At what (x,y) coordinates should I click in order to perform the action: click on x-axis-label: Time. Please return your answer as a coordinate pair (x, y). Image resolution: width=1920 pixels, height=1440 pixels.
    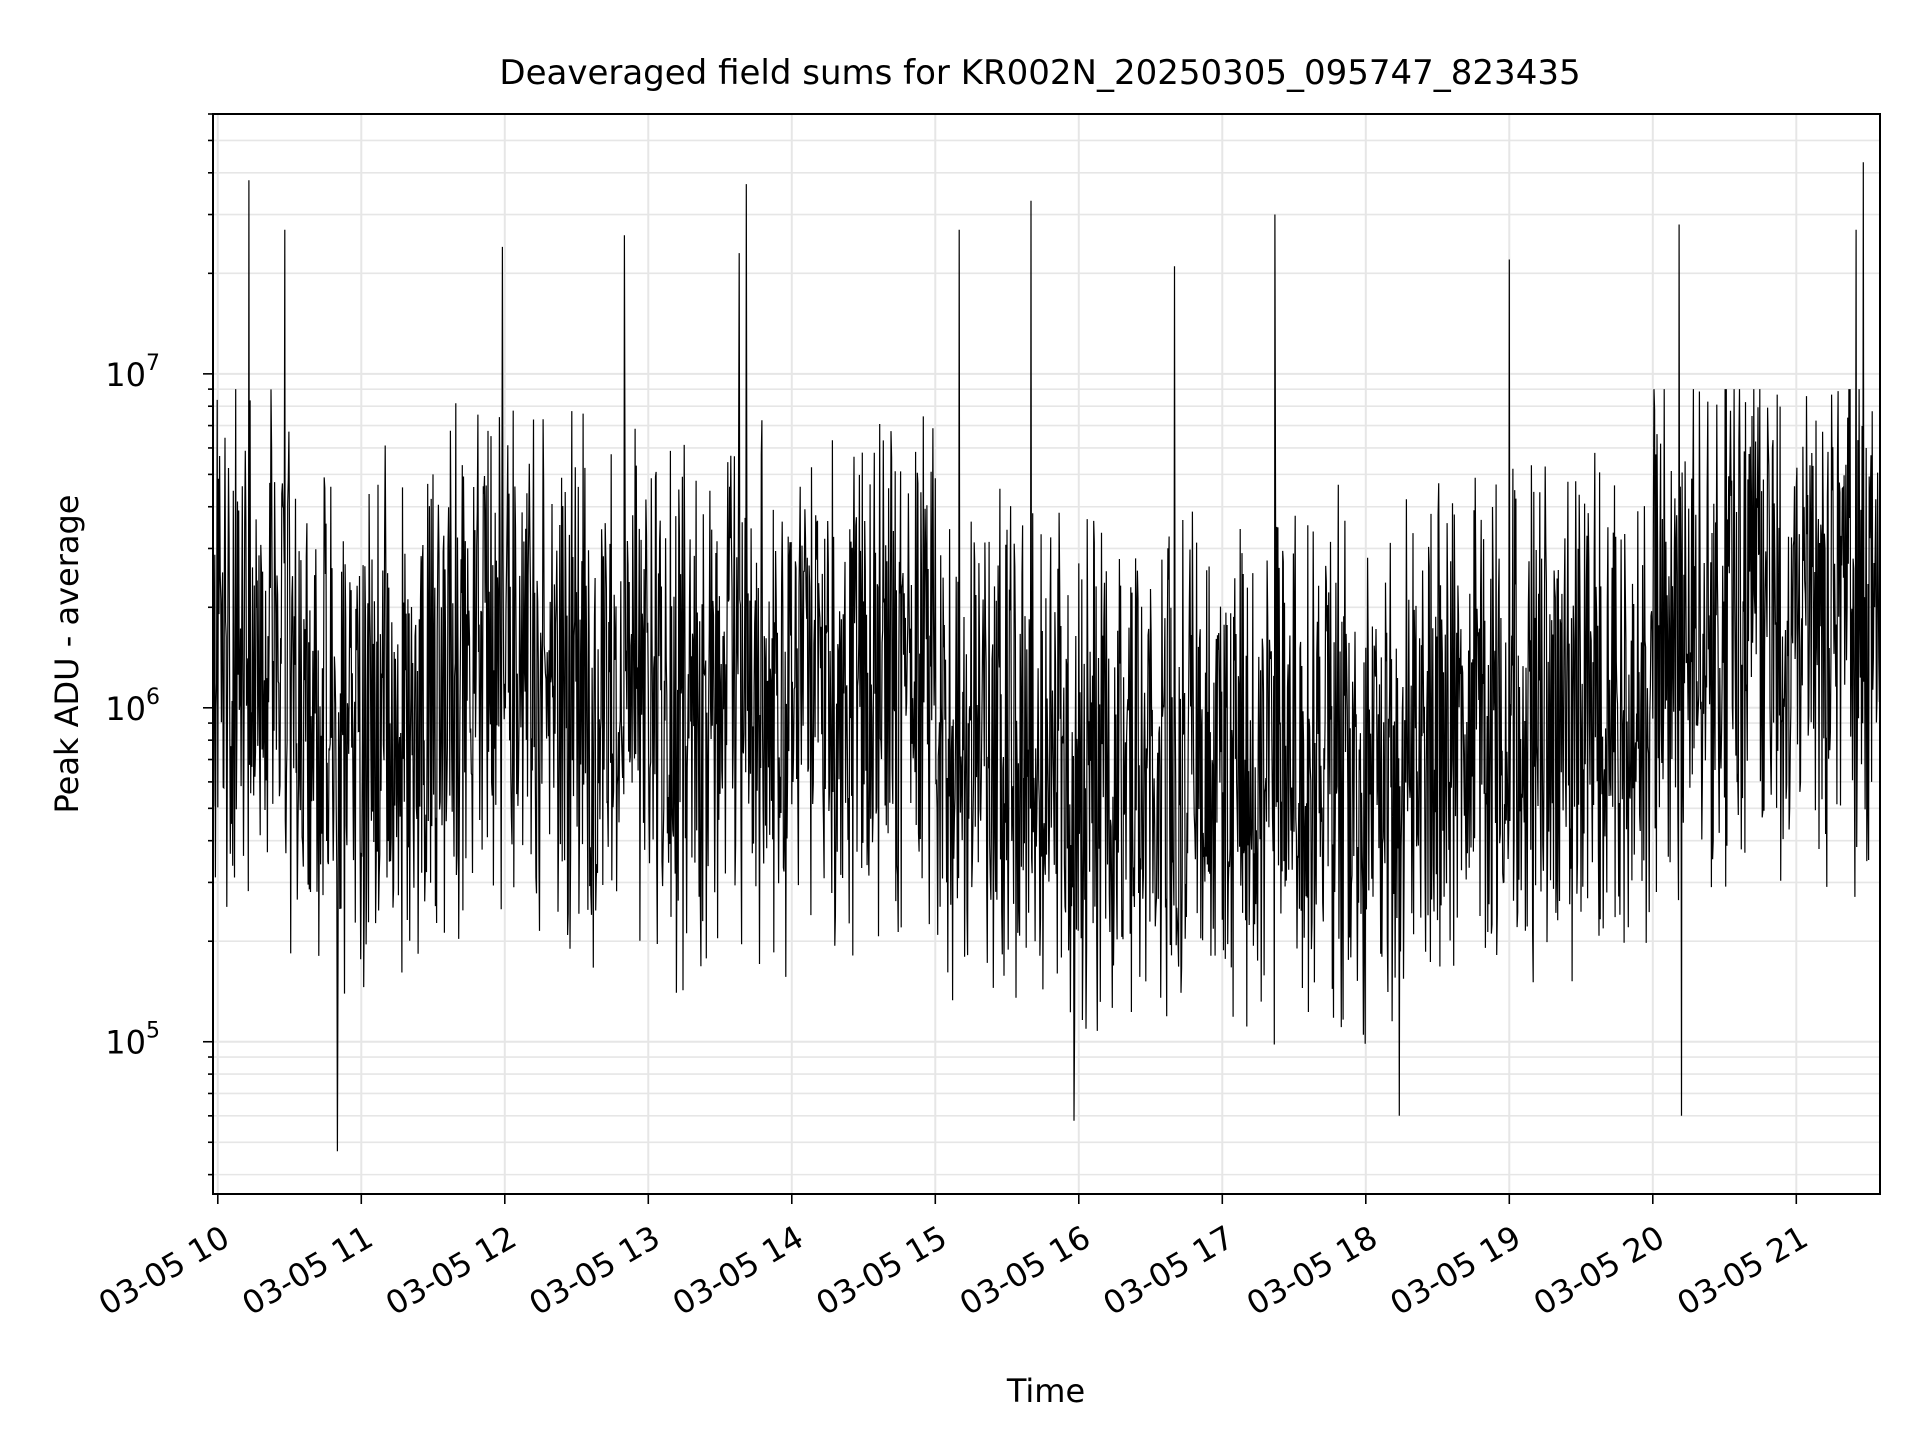
    Looking at the image, I should click on (1045, 1391).